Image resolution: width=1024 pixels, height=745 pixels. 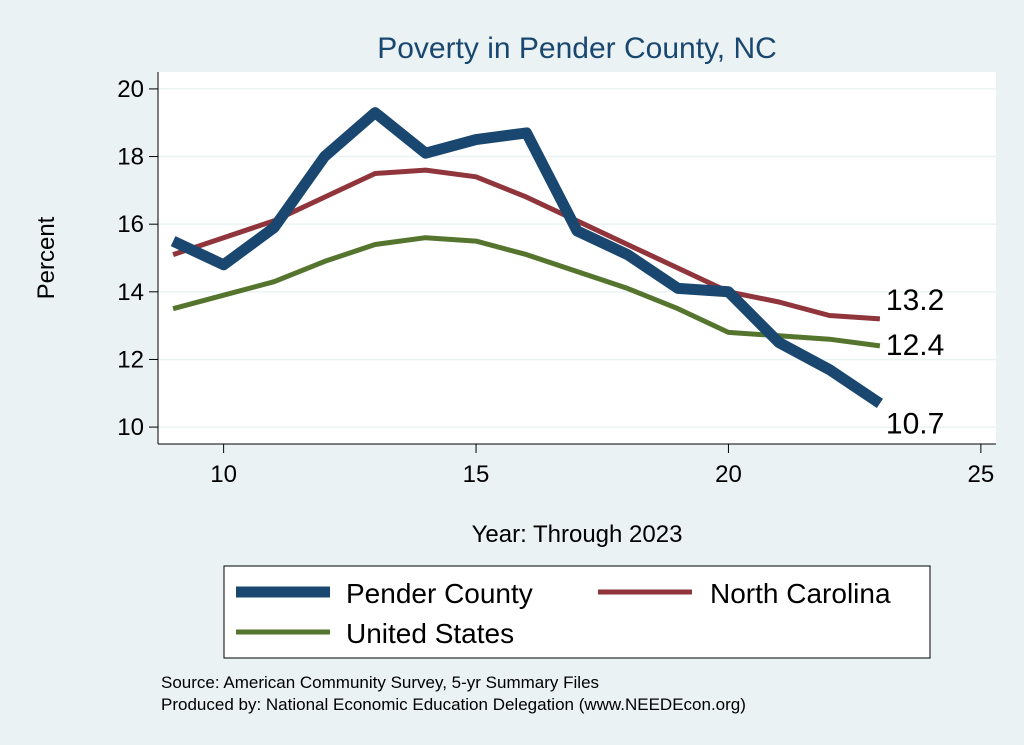 What do you see at coordinates (130, 157) in the screenshot?
I see `y-tick-label-18: 18` at bounding box center [130, 157].